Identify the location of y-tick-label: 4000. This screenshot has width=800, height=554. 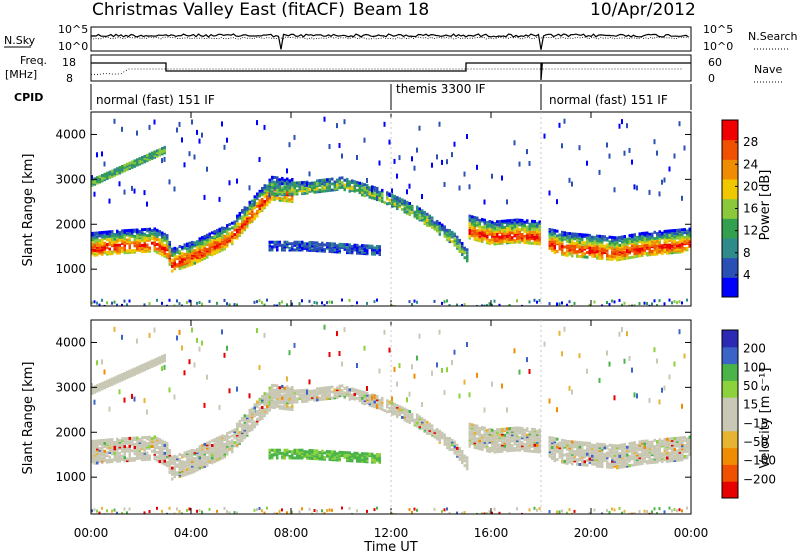
(70, 134).